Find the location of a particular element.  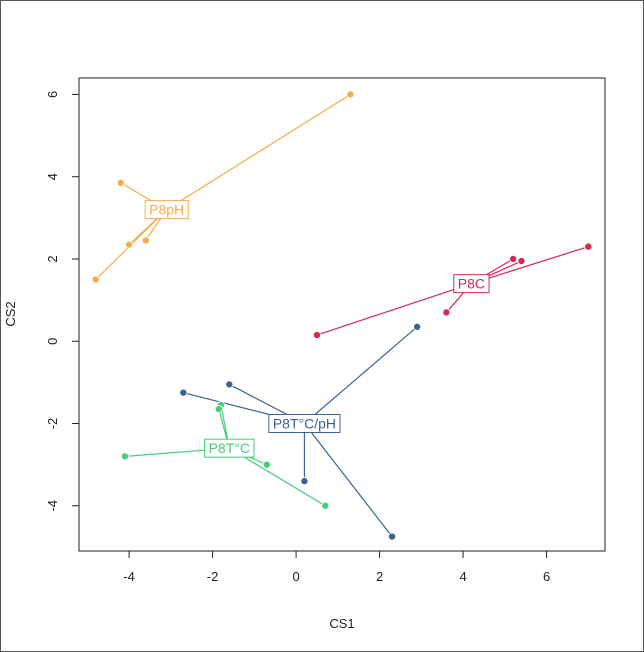

x-tick-label: -2 is located at coordinates (213, 576).